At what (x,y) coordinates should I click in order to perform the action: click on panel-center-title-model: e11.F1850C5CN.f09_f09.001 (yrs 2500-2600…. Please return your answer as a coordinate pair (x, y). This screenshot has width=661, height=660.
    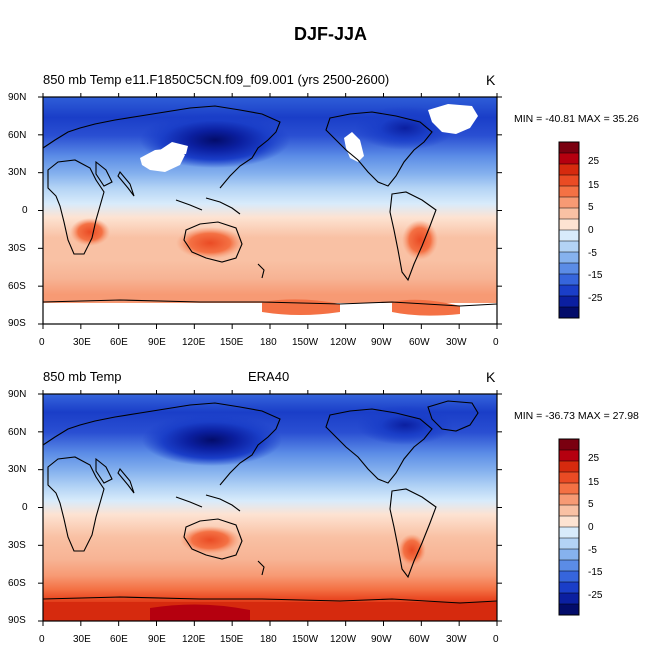
    Looking at the image, I should click on (257, 79).